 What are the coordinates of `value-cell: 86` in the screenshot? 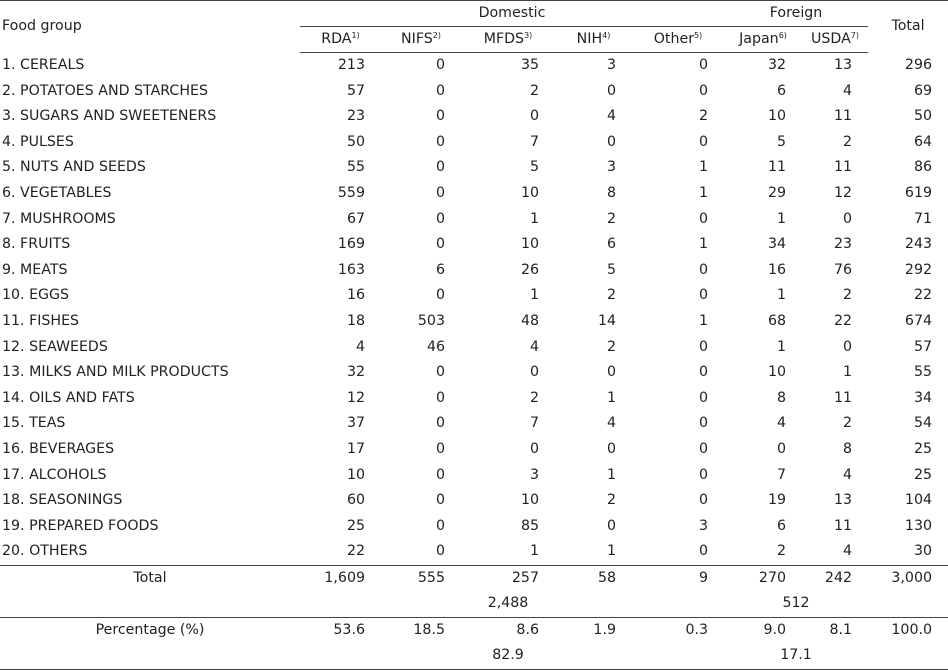 It's located at (923, 167).